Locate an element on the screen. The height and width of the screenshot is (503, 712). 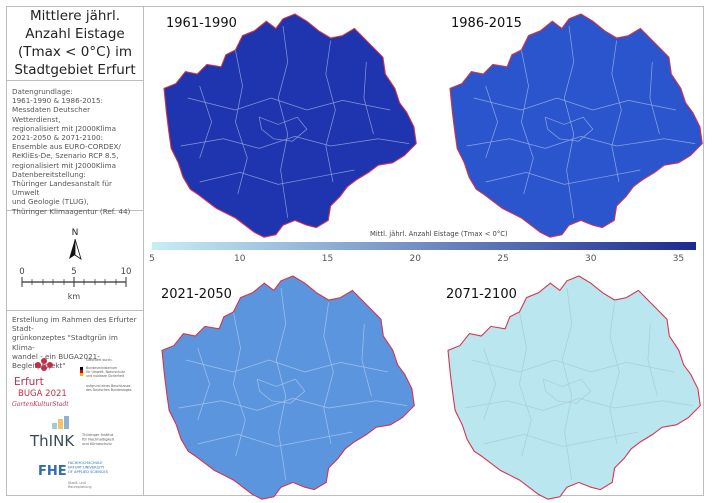
north-and-scale-panel: N 0 5 10 km is located at coordinates (75, 261).